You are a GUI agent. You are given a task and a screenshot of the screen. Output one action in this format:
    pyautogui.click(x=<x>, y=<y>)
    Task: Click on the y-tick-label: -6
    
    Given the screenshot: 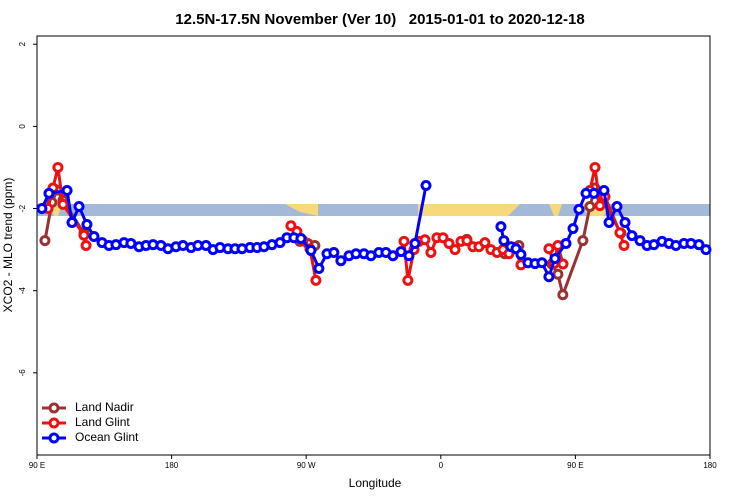 What is the action you would take?
    pyautogui.click(x=22, y=373)
    